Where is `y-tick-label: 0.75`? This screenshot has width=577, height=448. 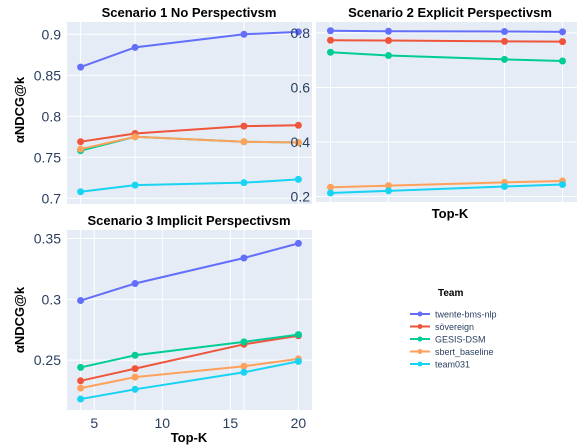 y-tick-label: 0.75 is located at coordinates (47, 157).